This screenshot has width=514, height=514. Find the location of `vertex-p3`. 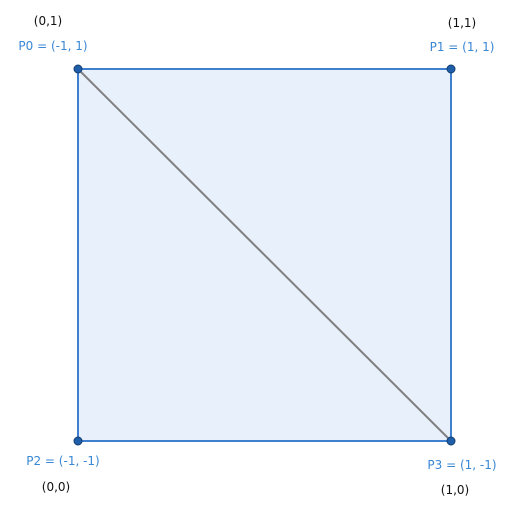

vertex-p3 is located at coordinates (451, 441).